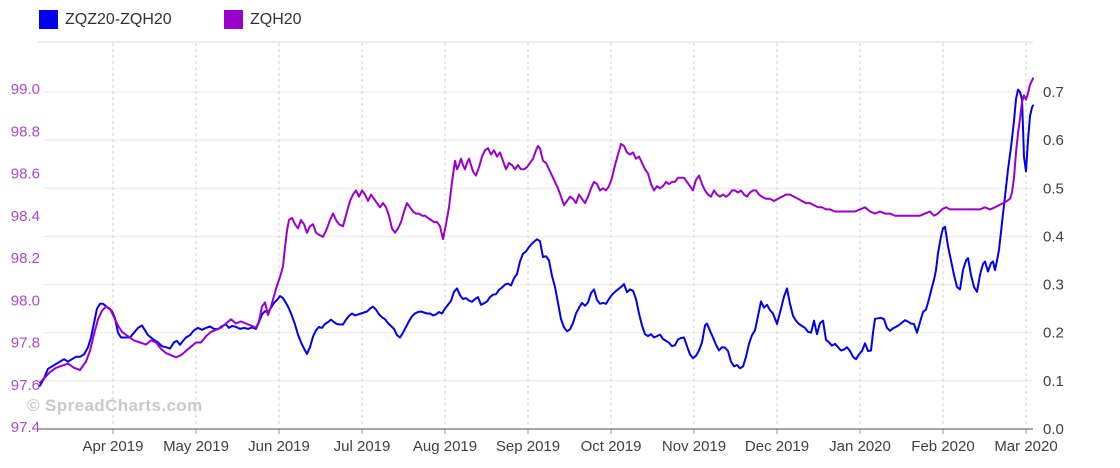 The width and height of the screenshot is (1120, 468). Describe the element at coordinates (233, 19) in the screenshot. I see `series-swatch-purple` at that location.